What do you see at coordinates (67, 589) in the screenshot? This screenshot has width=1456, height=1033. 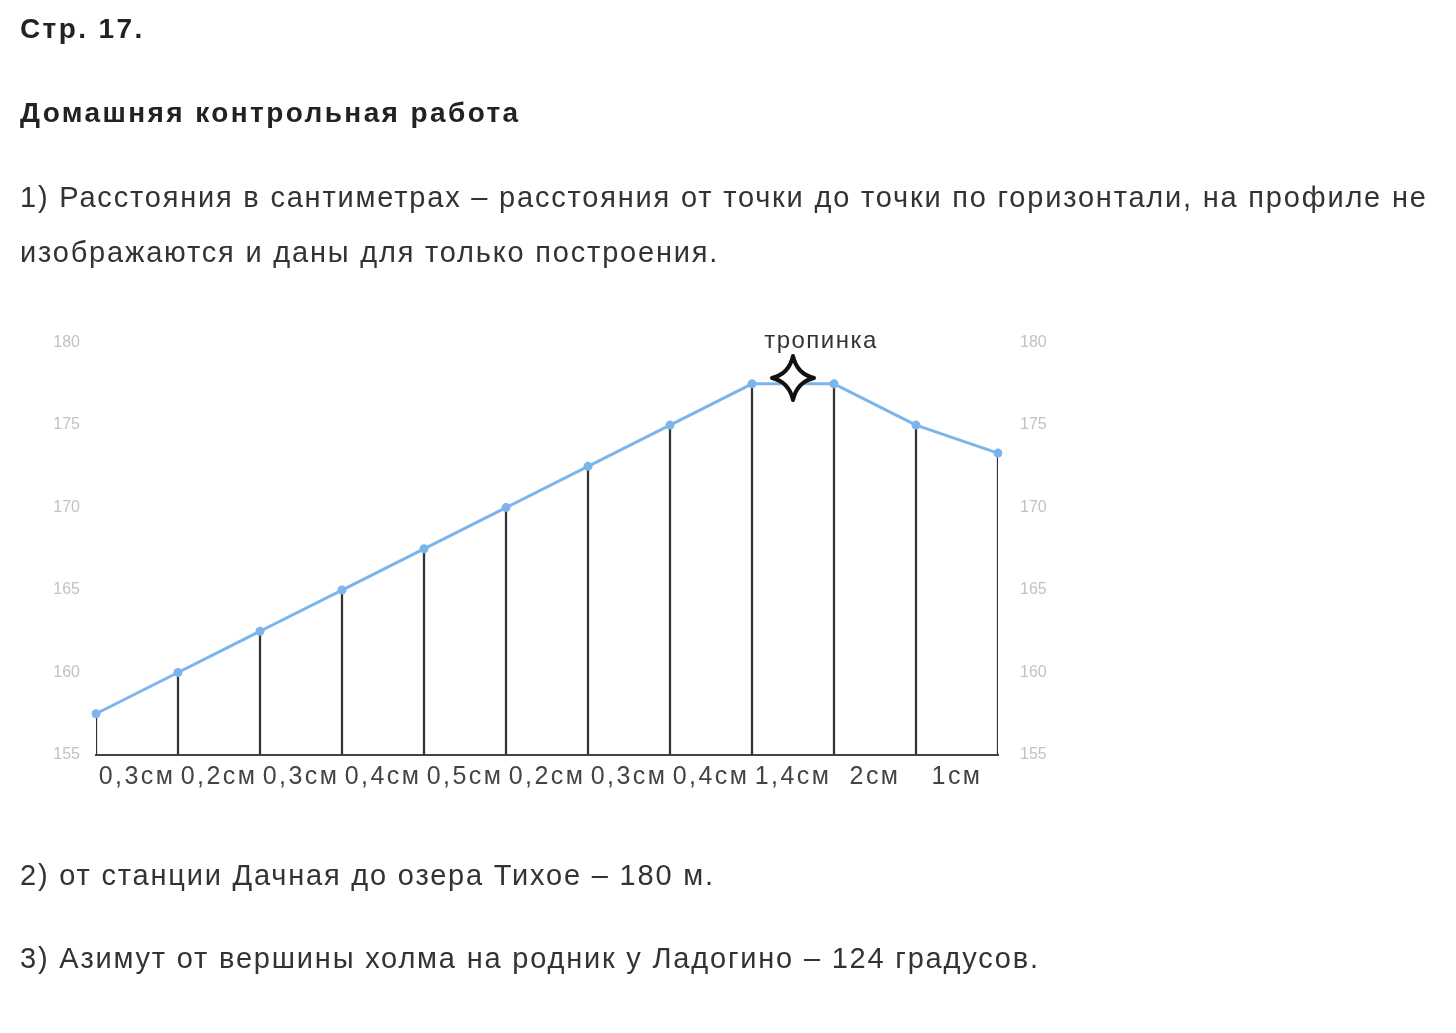 I see `y-tick-label: 165` at bounding box center [67, 589].